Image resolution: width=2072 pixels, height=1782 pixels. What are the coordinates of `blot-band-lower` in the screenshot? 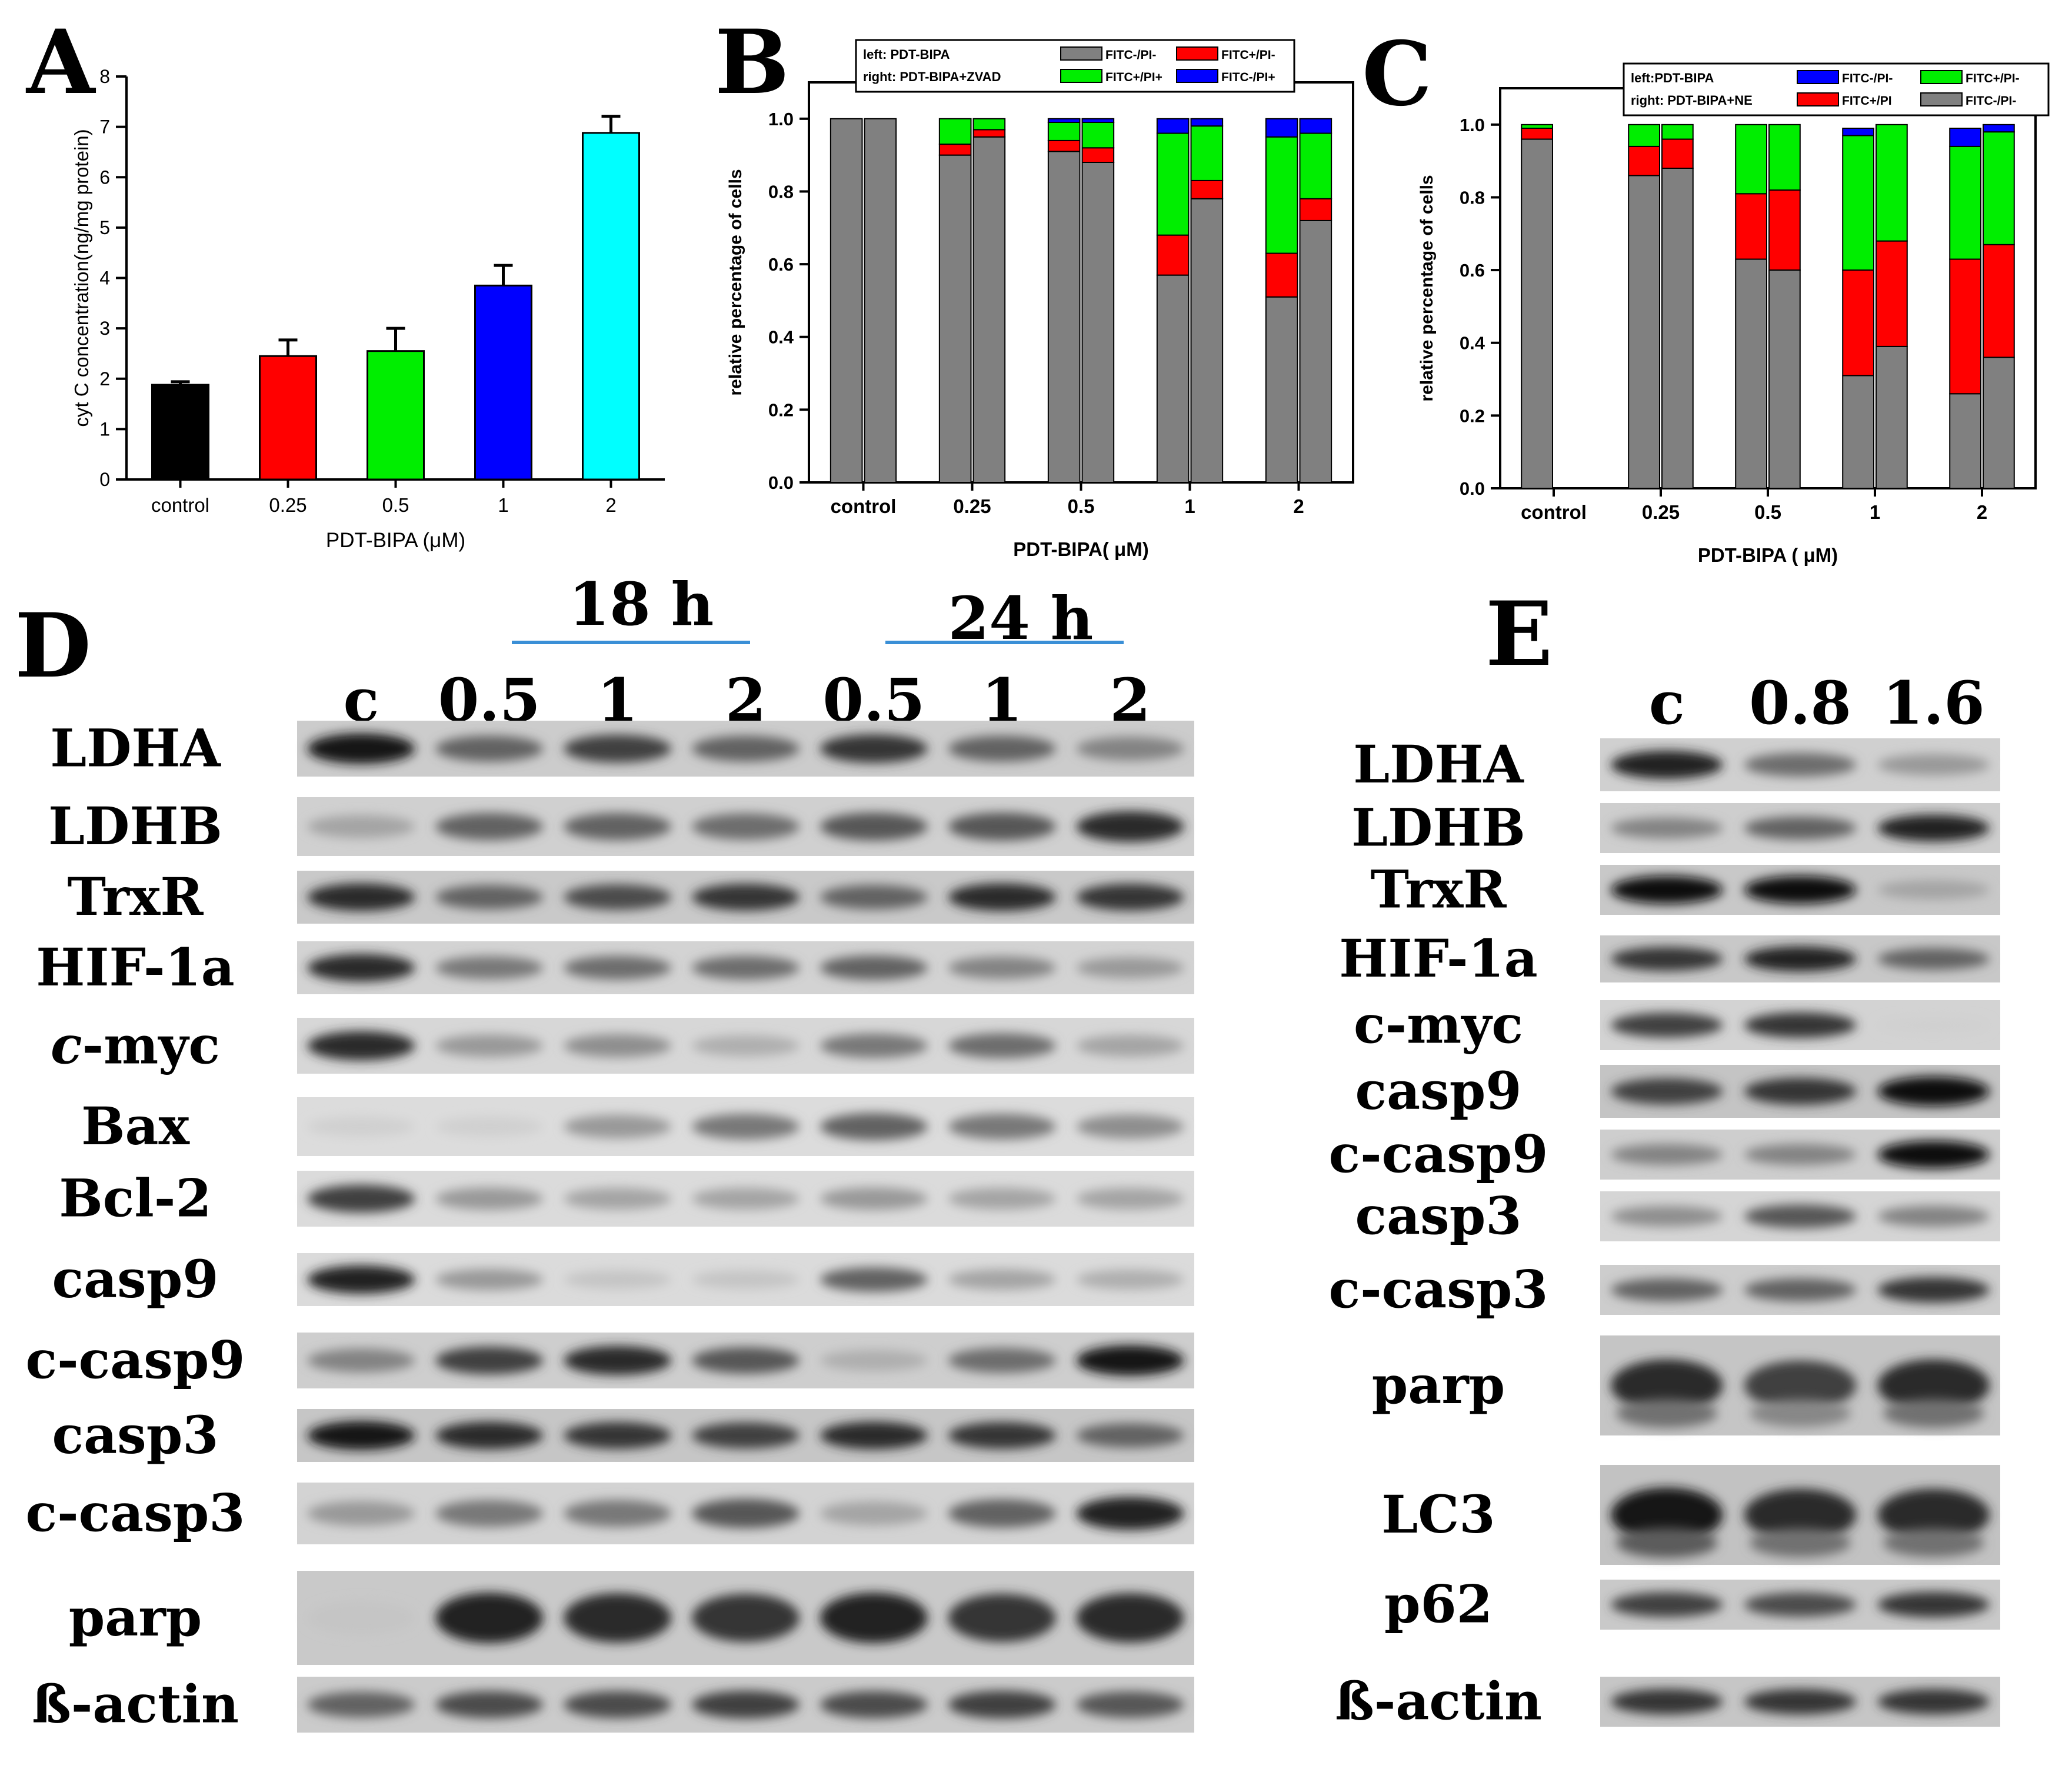 It's located at (1667, 1413).